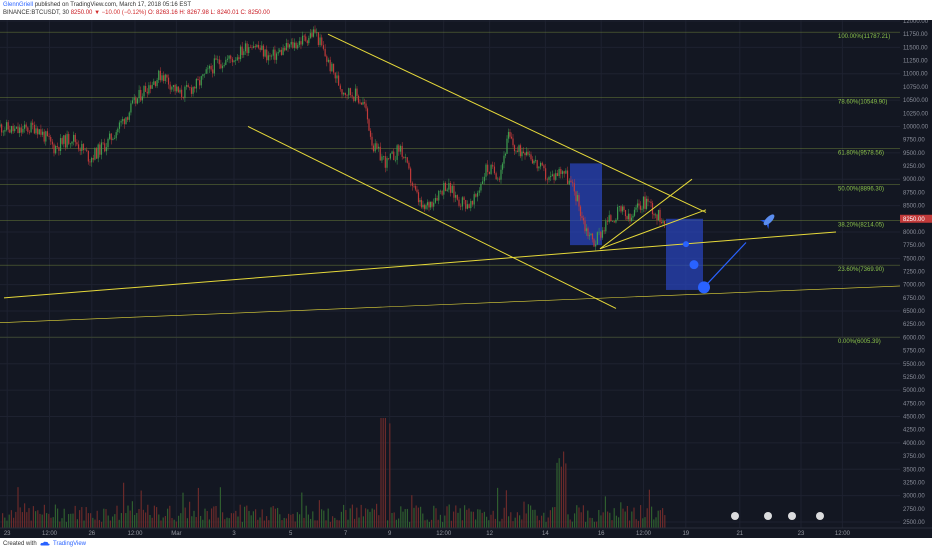 The image size is (932, 550). What do you see at coordinates (224, 13) in the screenshot?
I see `ohlc-low: L: 8240.01` at bounding box center [224, 13].